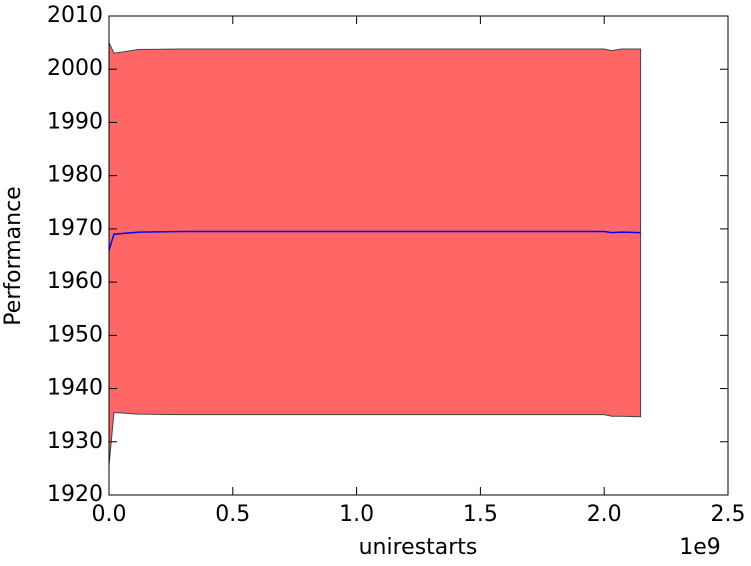  What do you see at coordinates (75, 388) in the screenshot?
I see `y-tick-label: 1940` at bounding box center [75, 388].